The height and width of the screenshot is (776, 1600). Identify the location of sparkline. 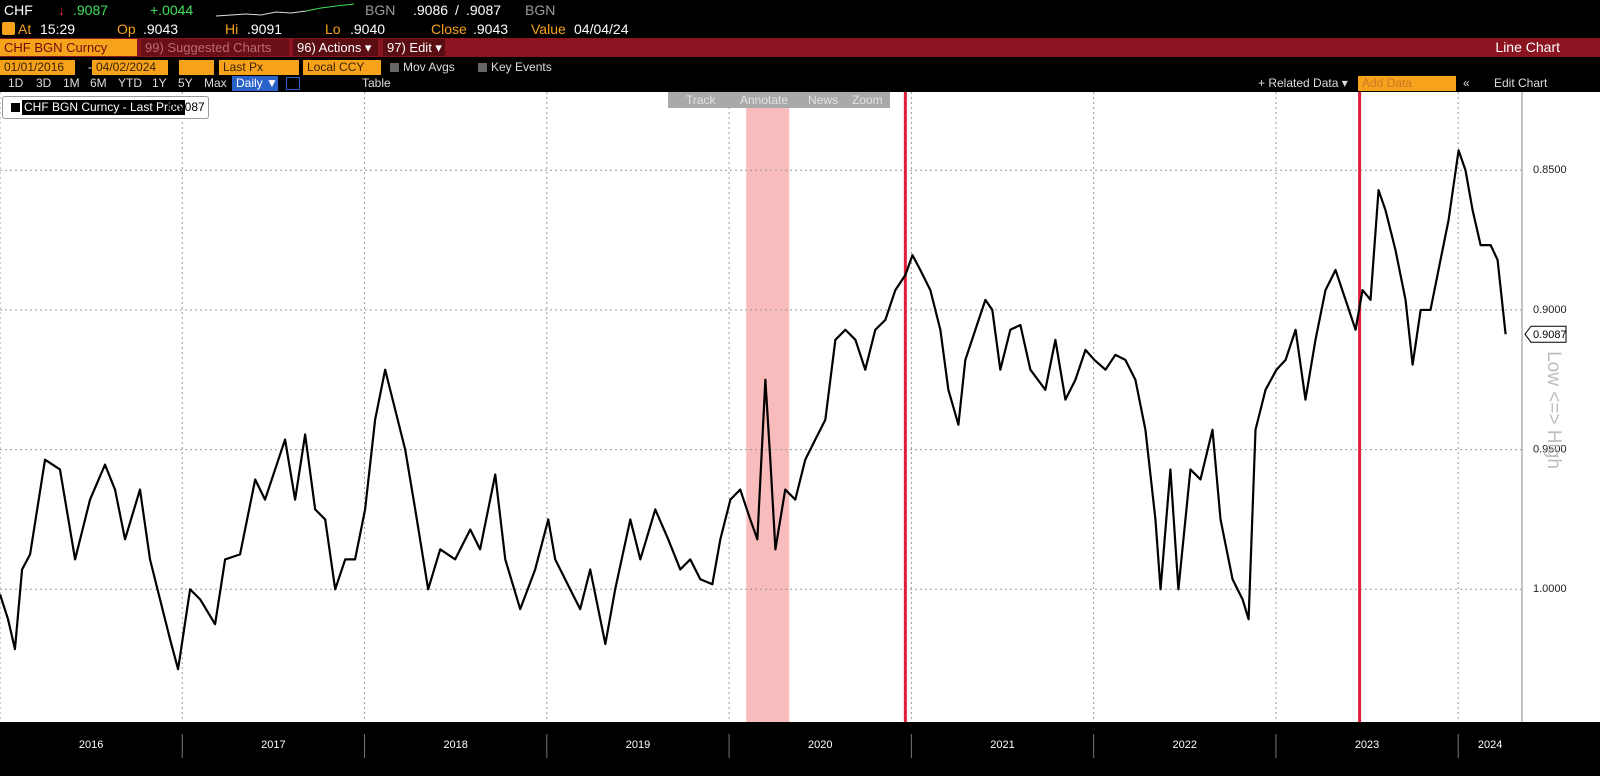
(285, 10).